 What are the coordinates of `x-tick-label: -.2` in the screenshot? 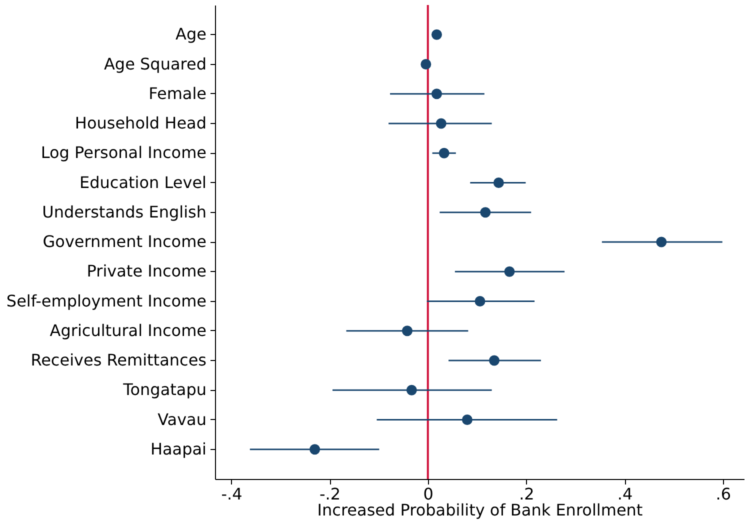 It's located at (330, 494).